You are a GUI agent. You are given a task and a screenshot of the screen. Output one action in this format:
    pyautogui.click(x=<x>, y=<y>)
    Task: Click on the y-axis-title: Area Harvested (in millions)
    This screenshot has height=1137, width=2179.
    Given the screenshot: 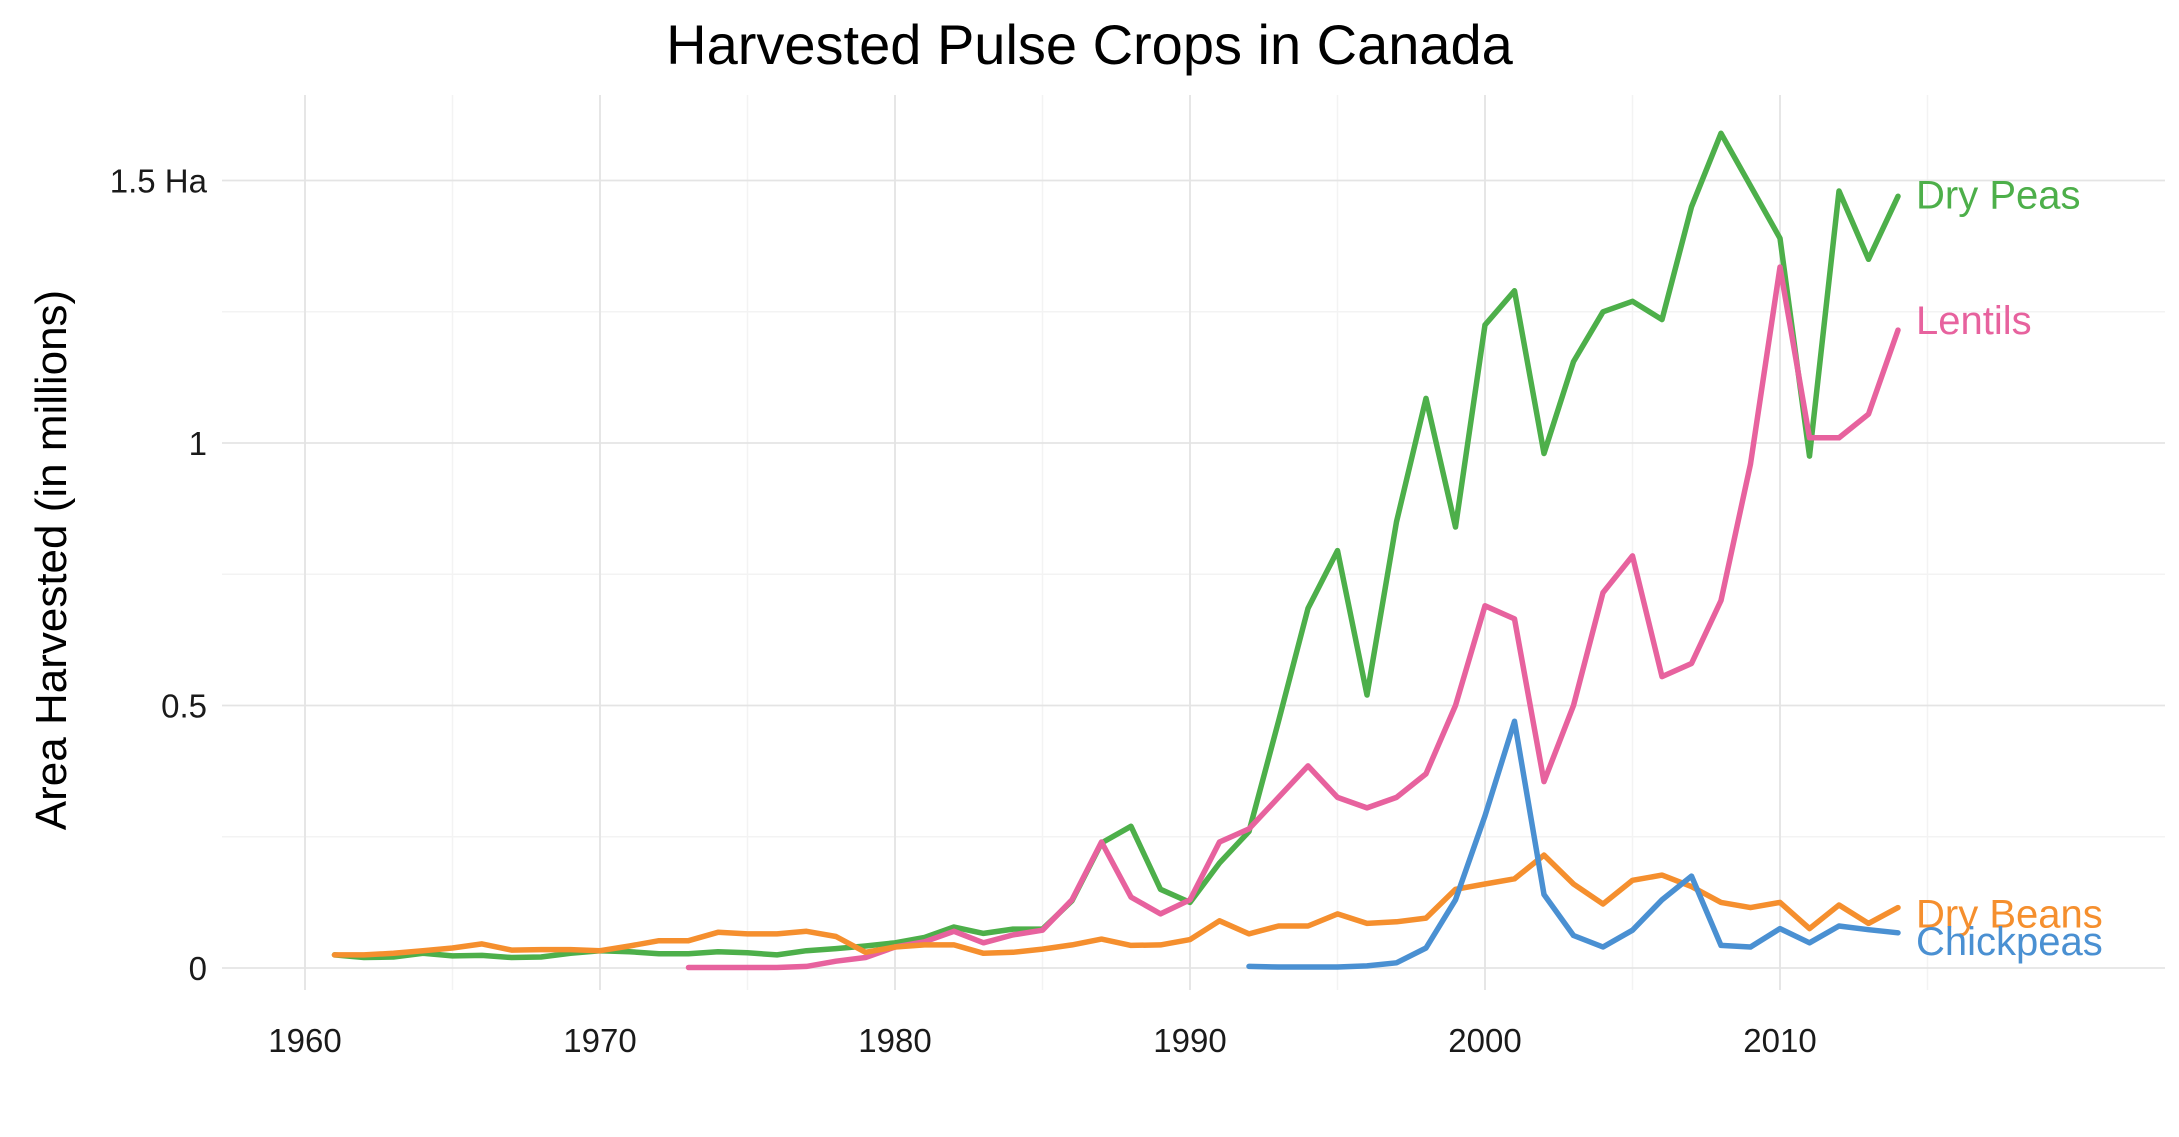 What is the action you would take?
    pyautogui.click(x=51, y=560)
    